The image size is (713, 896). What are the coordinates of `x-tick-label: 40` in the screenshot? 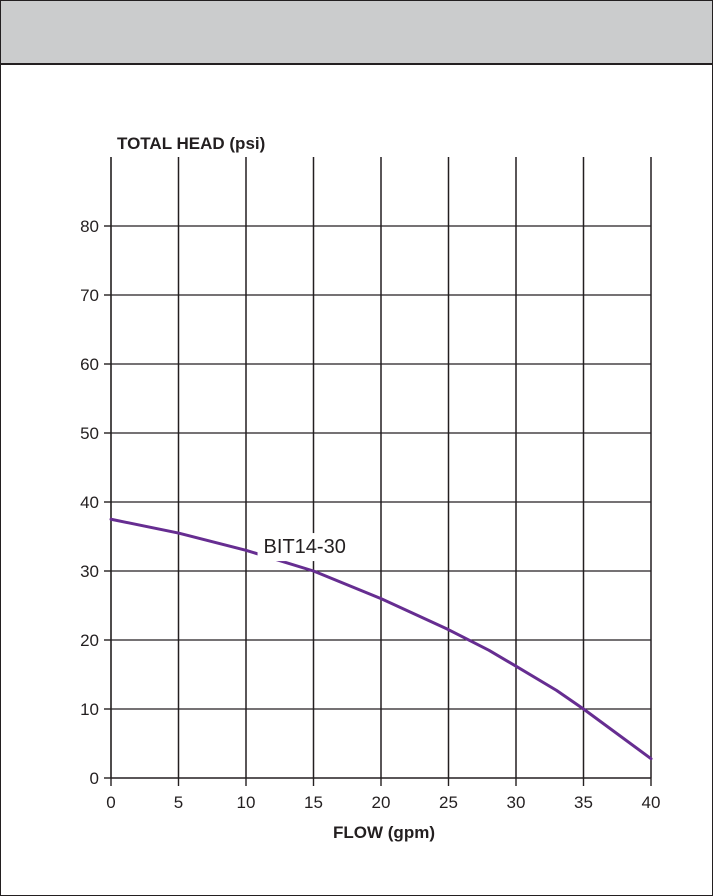 It's located at (651, 802).